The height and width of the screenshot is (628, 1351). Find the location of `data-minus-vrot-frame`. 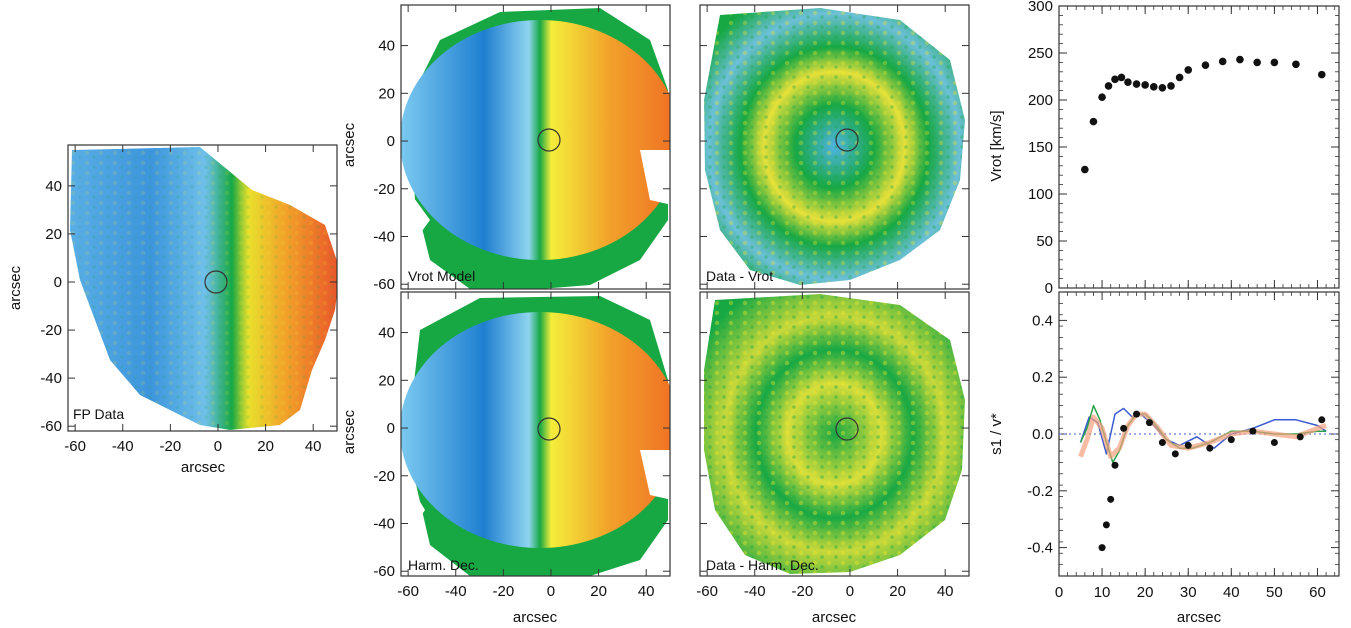

data-minus-vrot-frame is located at coordinates (834, 147).